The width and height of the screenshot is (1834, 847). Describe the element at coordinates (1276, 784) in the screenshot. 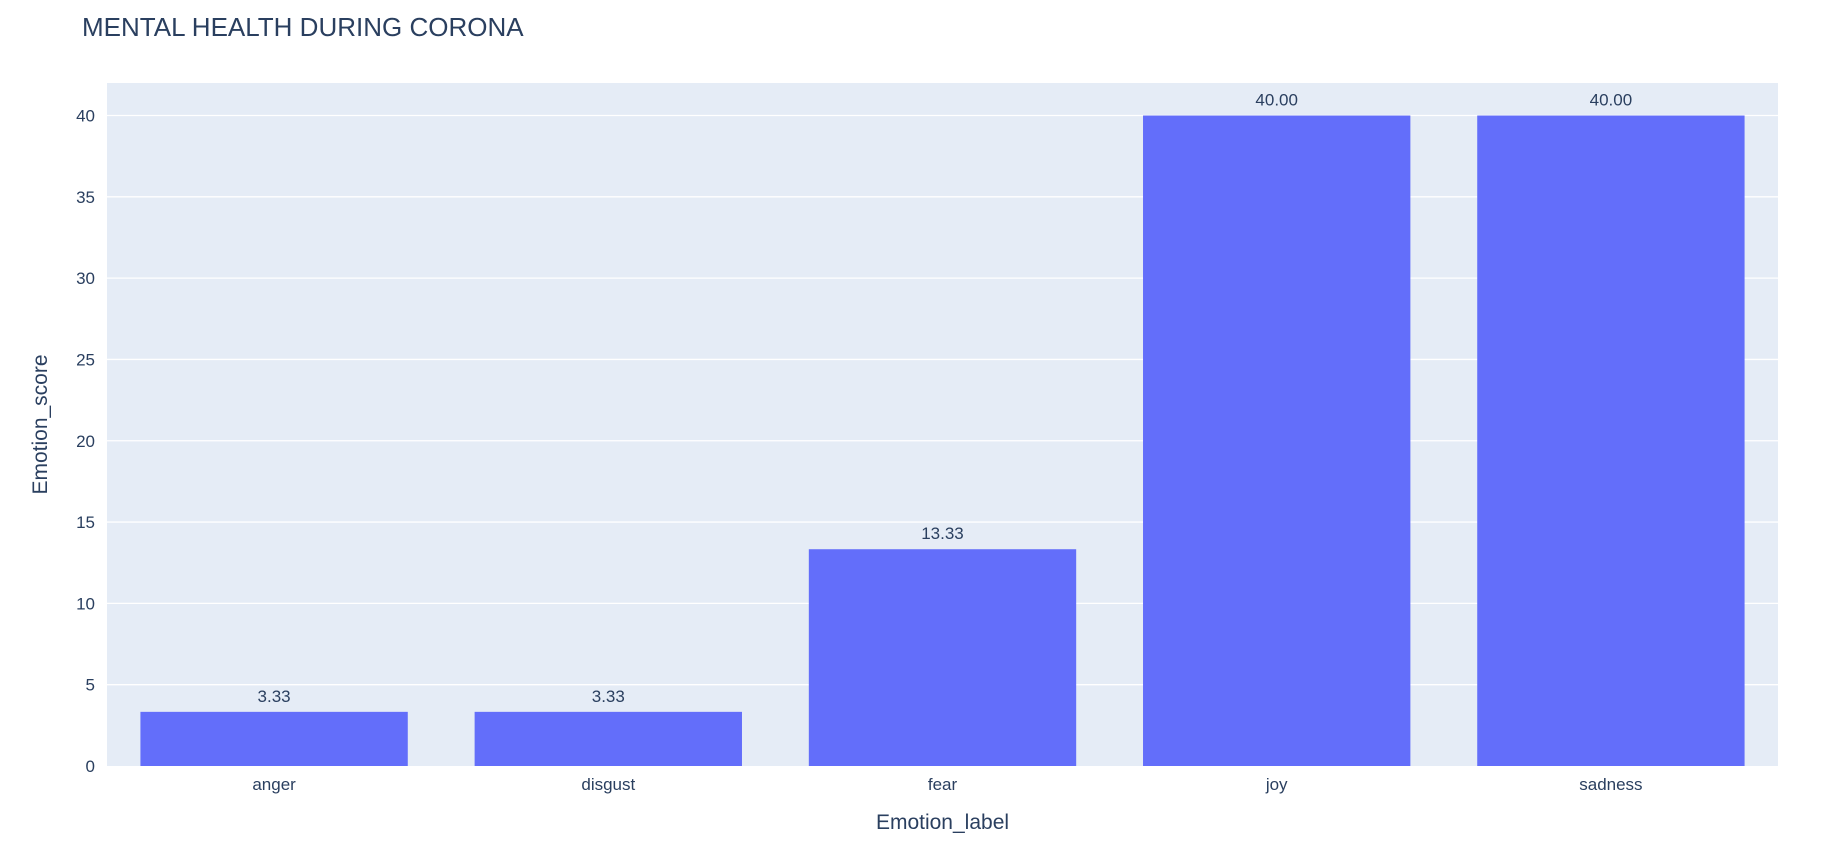

I see `x-tick-label-joy: joy` at that location.